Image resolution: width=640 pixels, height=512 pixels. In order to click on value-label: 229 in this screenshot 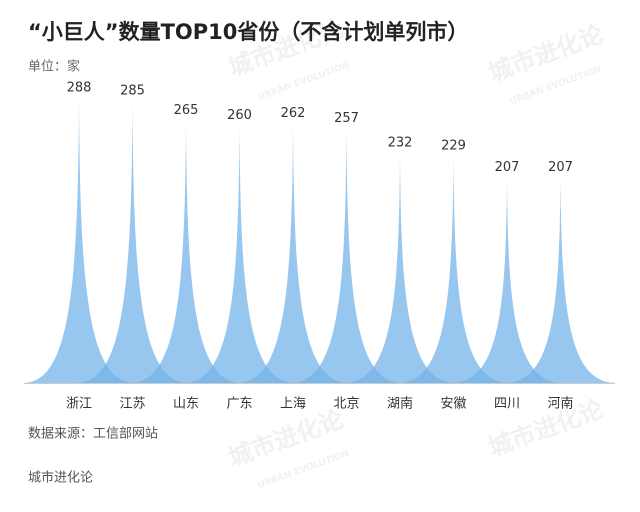, I will do `click(453, 145)`.